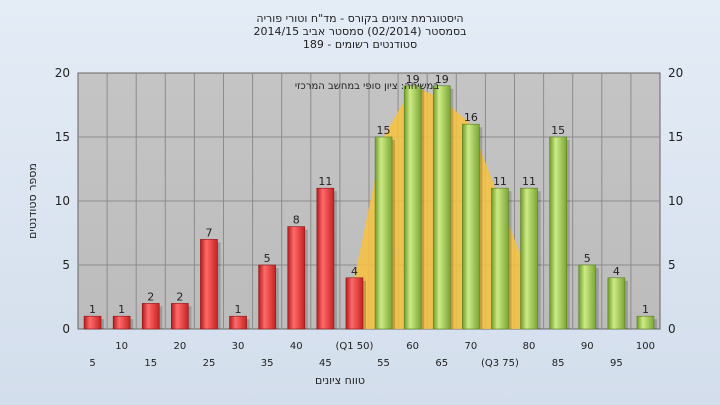  Describe the element at coordinates (62, 137) in the screenshot. I see `y-tick-label-left: 15` at that location.